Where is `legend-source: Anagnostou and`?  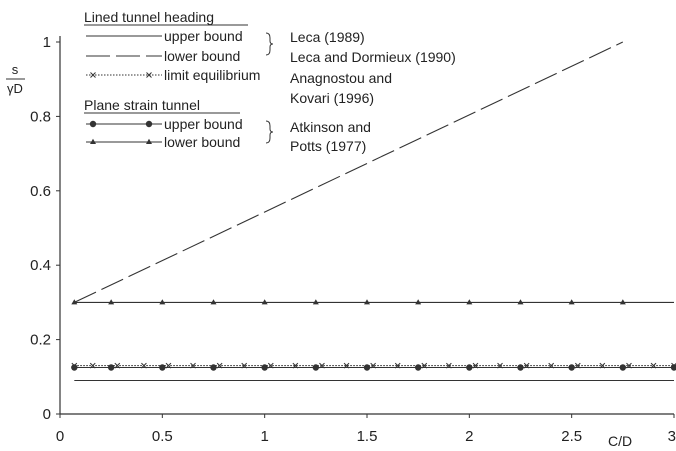 legend-source: Anagnostou and is located at coordinates (341, 78).